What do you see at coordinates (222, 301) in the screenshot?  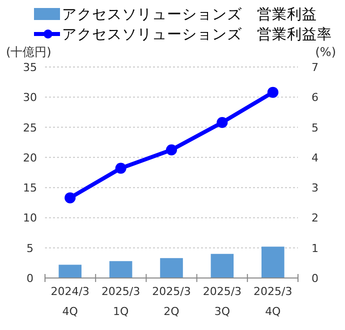 I see `x-tick-label: 2025/3 3Q` at bounding box center [222, 301].